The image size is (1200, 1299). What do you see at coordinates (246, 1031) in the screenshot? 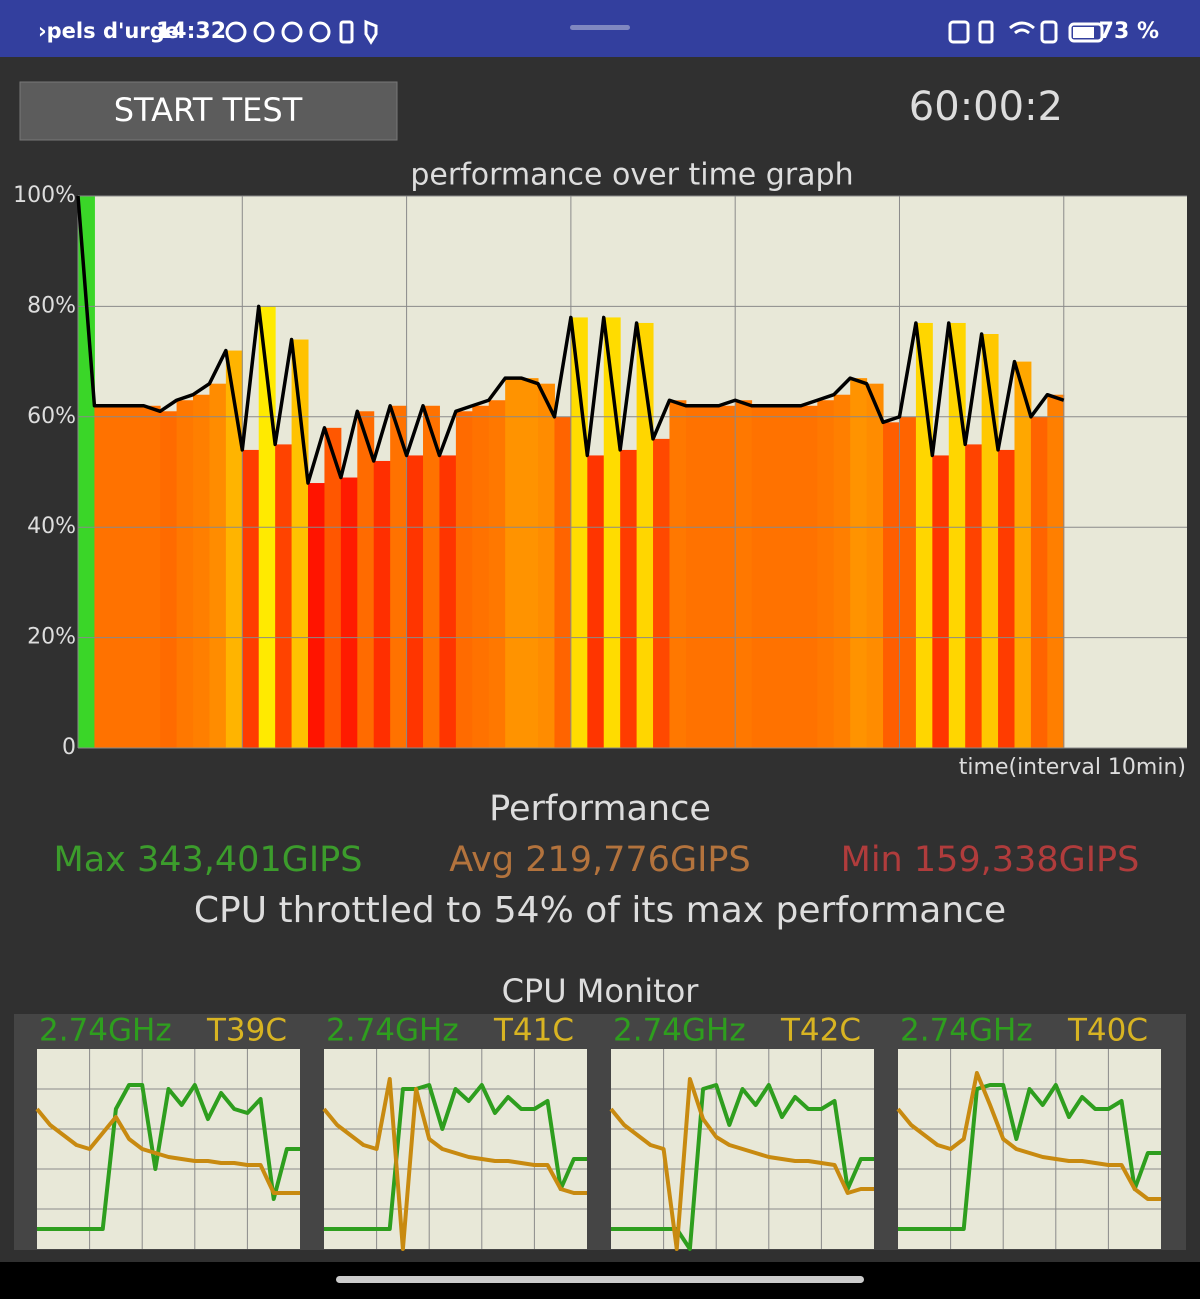
I see `temperature-label: T39C` at bounding box center [246, 1031].